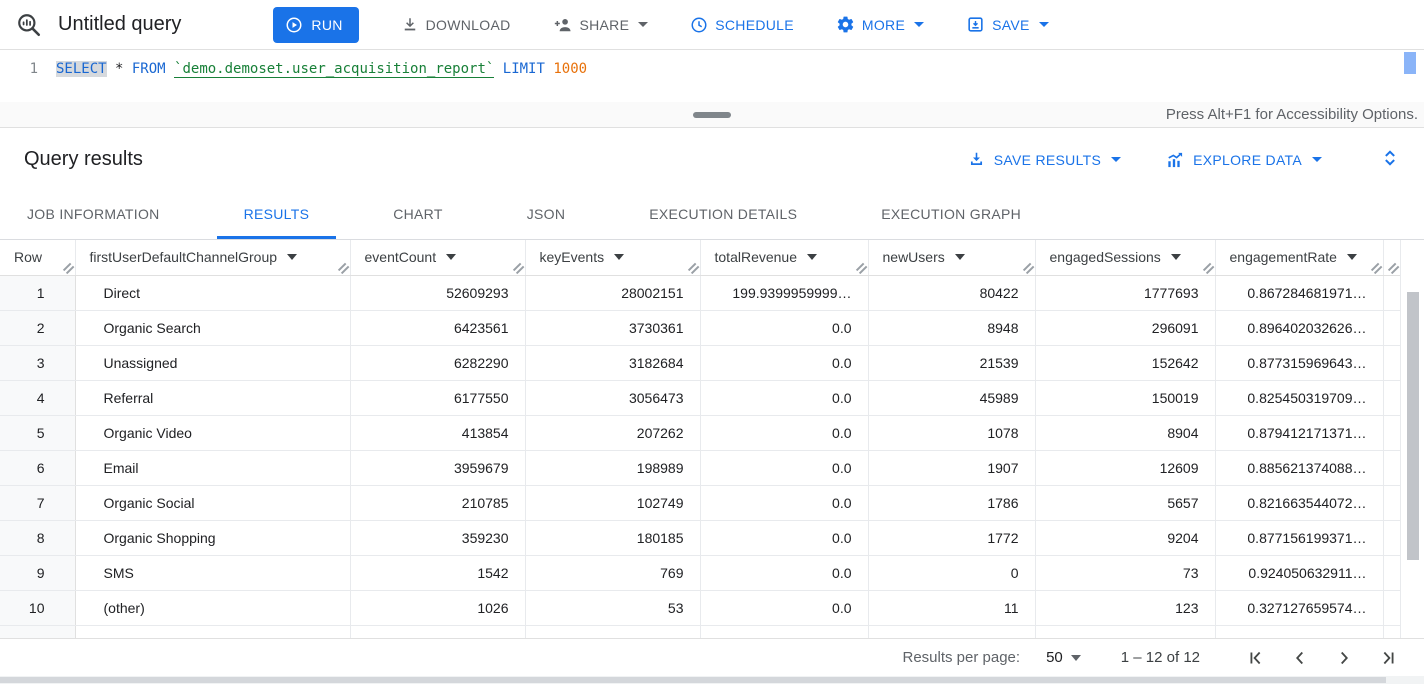  Describe the element at coordinates (409, 23) in the screenshot. I see `download-icon` at that location.